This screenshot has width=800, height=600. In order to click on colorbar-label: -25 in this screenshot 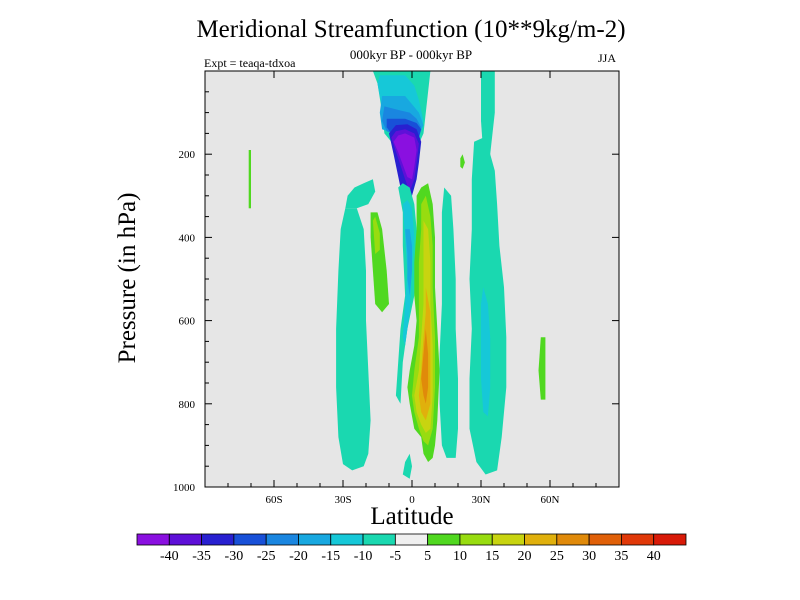, I will do `click(266, 556)`.